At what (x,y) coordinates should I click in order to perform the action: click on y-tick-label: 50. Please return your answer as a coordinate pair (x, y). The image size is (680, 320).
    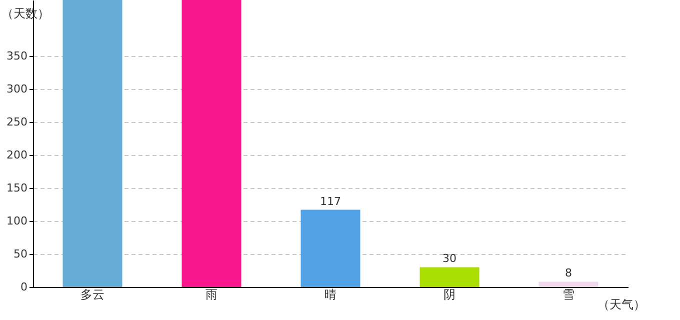
    Looking at the image, I should click on (21, 254).